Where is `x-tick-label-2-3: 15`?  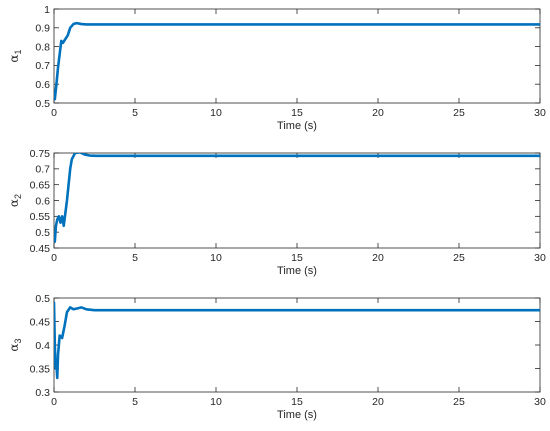
x-tick-label-2-3: 15 is located at coordinates (297, 258).